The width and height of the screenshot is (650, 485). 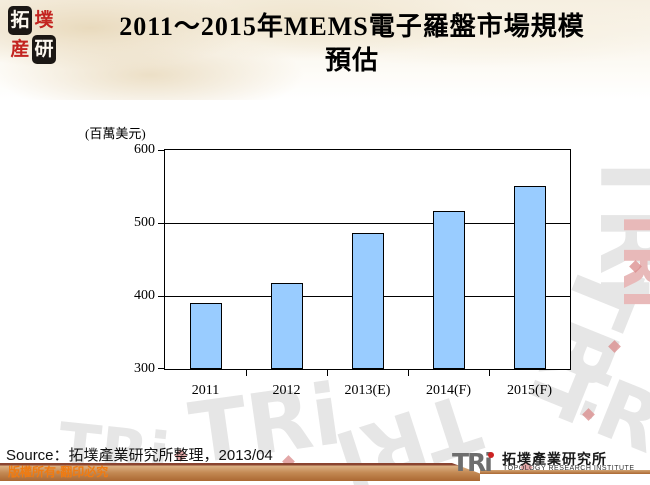 I want to click on seal-char-3: 産, so click(x=20, y=49).